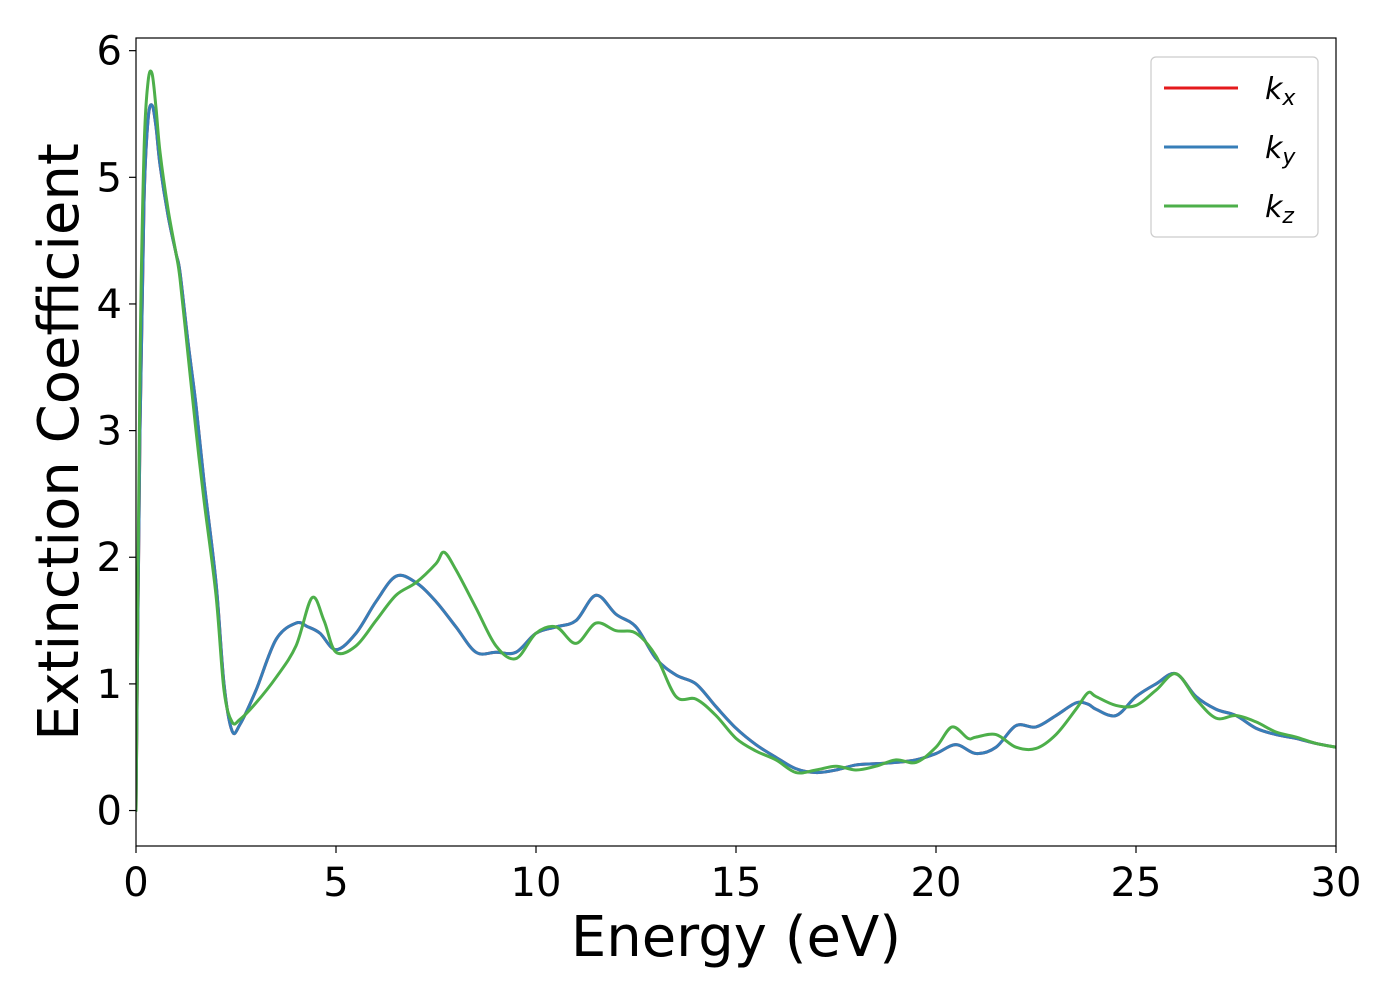 Image resolution: width=1400 pixels, height=1000 pixels. I want to click on x-tick-label: 30, so click(1336, 883).